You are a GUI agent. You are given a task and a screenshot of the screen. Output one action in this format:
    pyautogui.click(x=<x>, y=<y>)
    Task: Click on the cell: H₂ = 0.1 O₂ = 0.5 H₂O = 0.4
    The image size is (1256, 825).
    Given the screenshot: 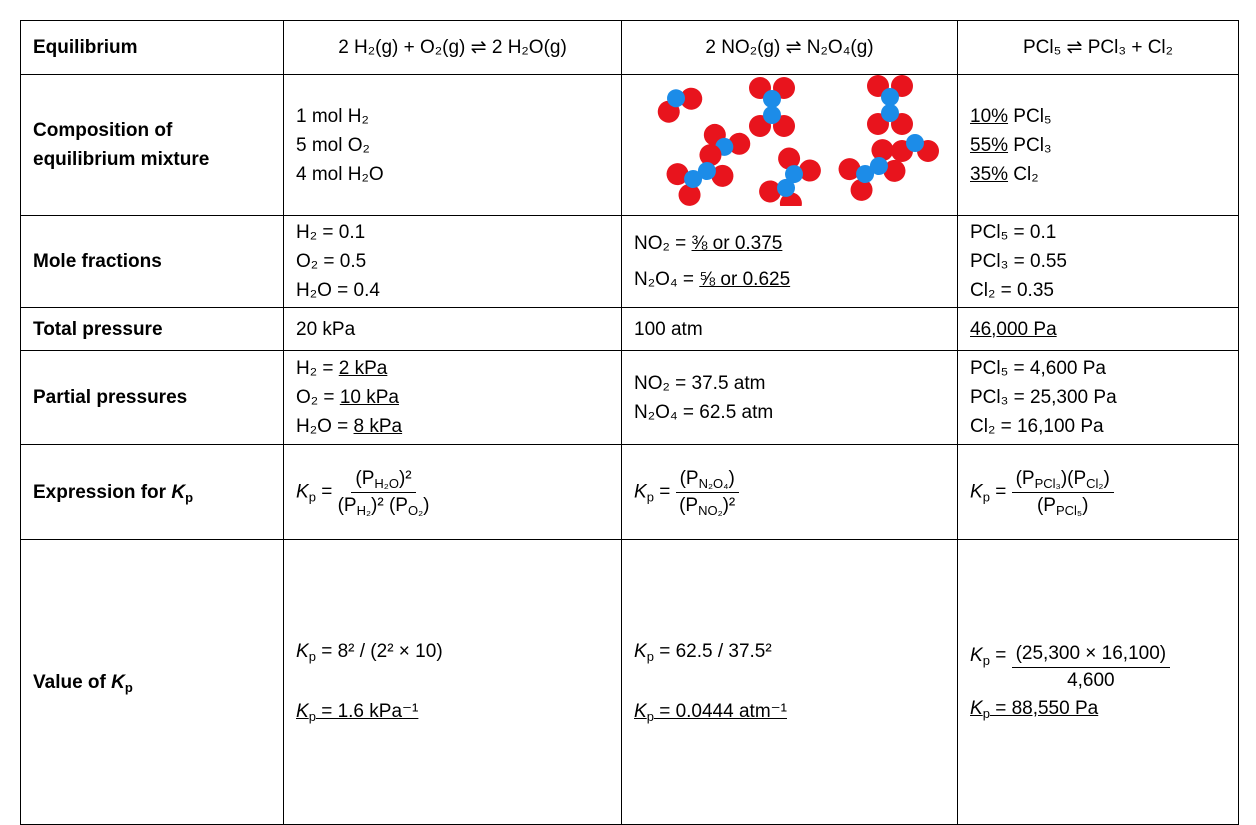 What is the action you would take?
    pyautogui.click(x=452, y=261)
    